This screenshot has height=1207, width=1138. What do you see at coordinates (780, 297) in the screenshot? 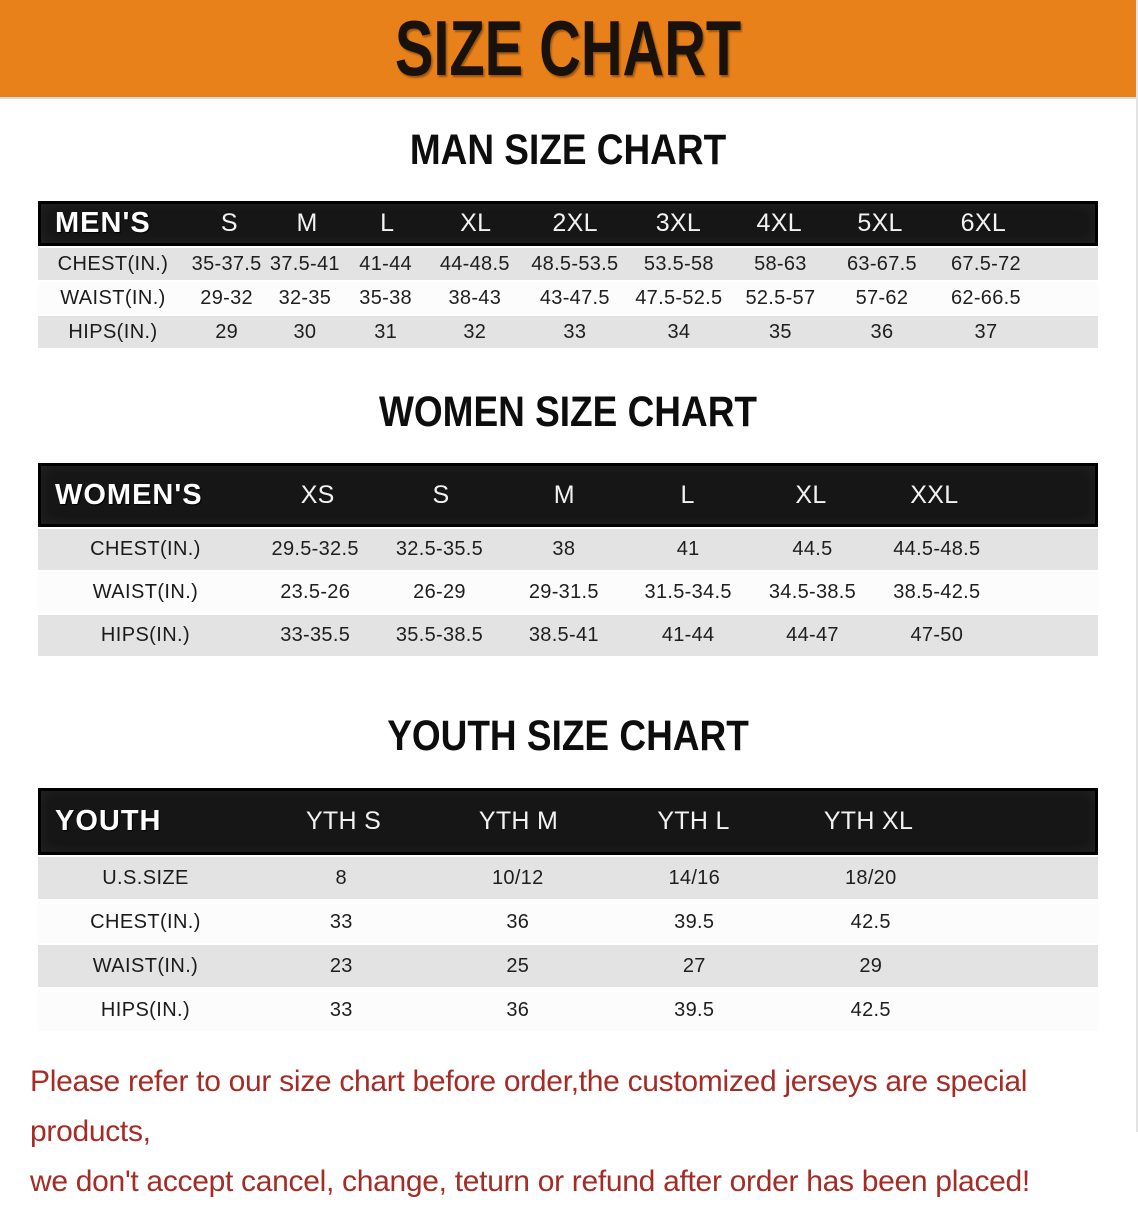
I see `cell: 52.5-57` at bounding box center [780, 297].